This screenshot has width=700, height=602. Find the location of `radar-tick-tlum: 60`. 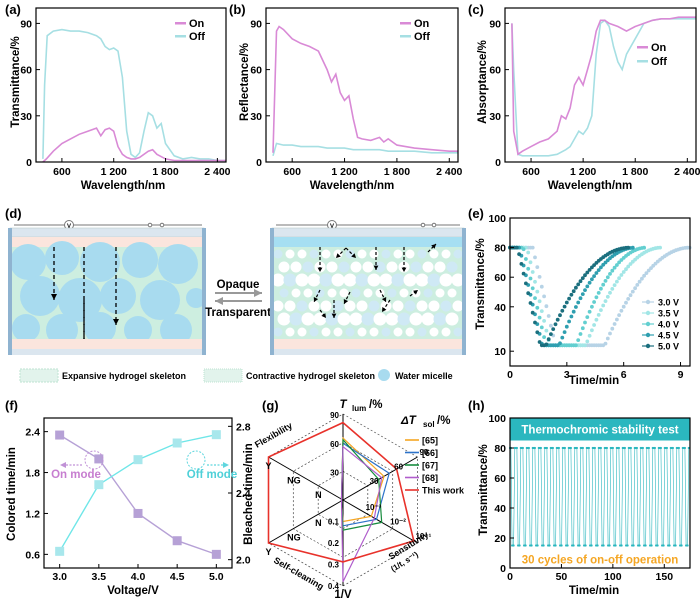

radar-tick-tlum: 60 is located at coordinates (334, 444).